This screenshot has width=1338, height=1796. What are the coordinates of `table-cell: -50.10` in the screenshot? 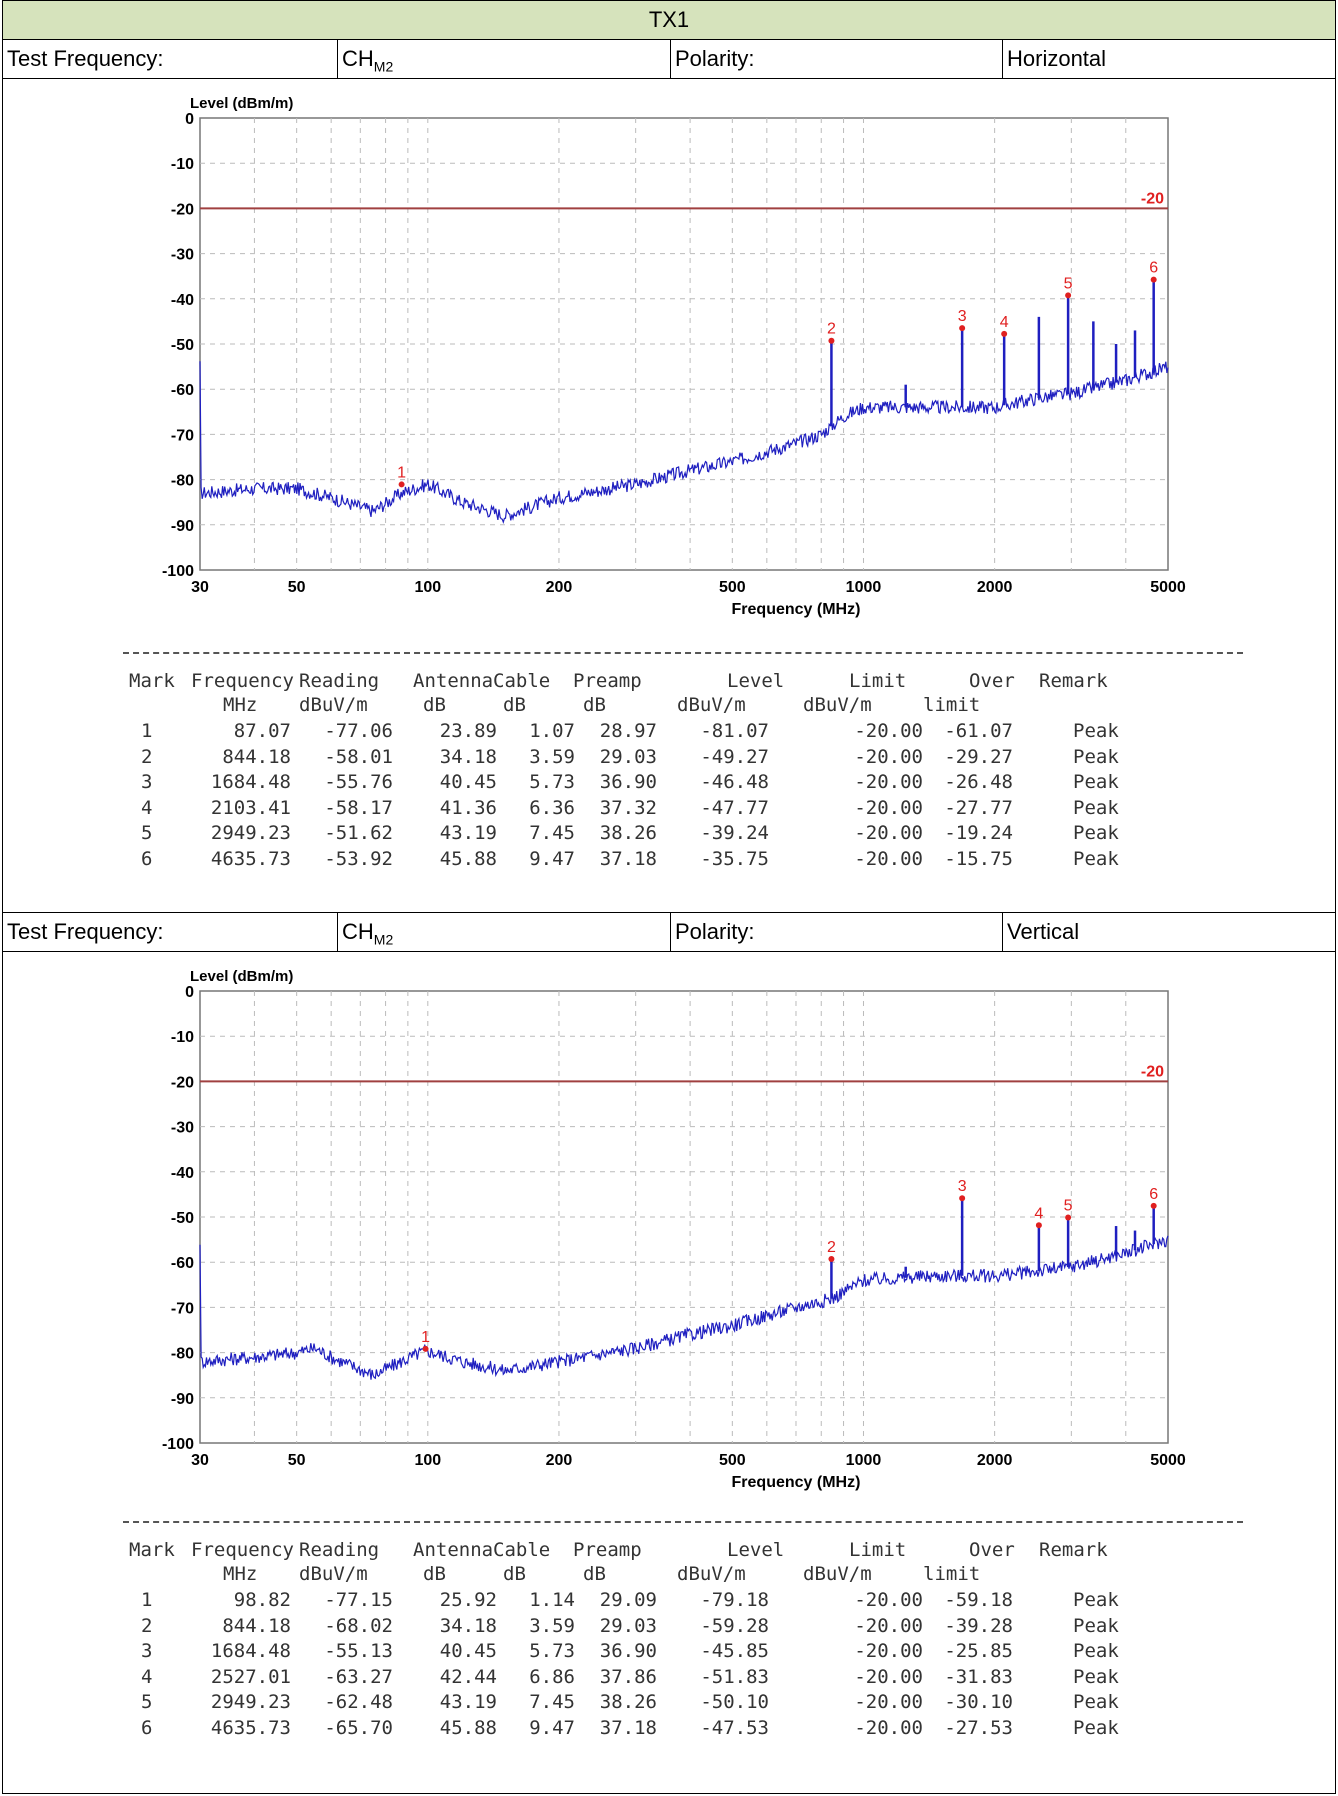 It's located at (734, 1702).